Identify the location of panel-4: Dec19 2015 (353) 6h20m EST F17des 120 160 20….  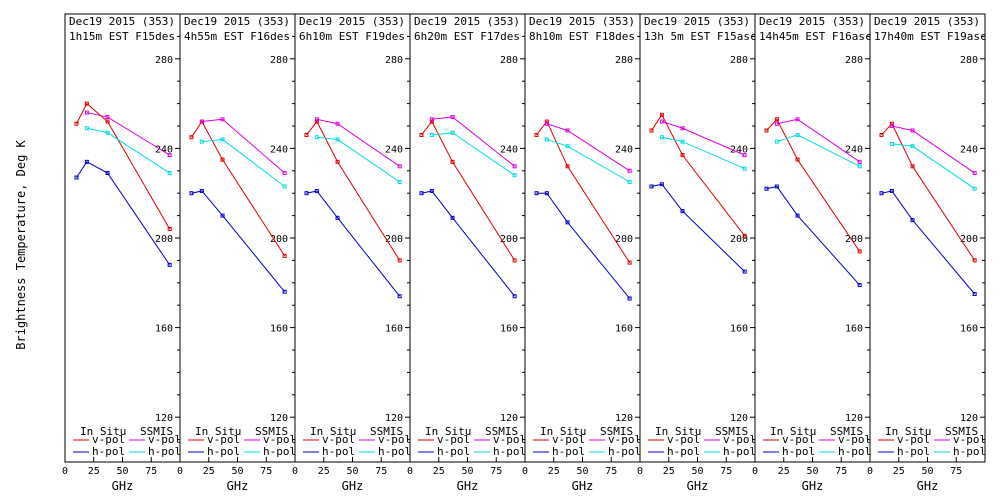
(466, 253).